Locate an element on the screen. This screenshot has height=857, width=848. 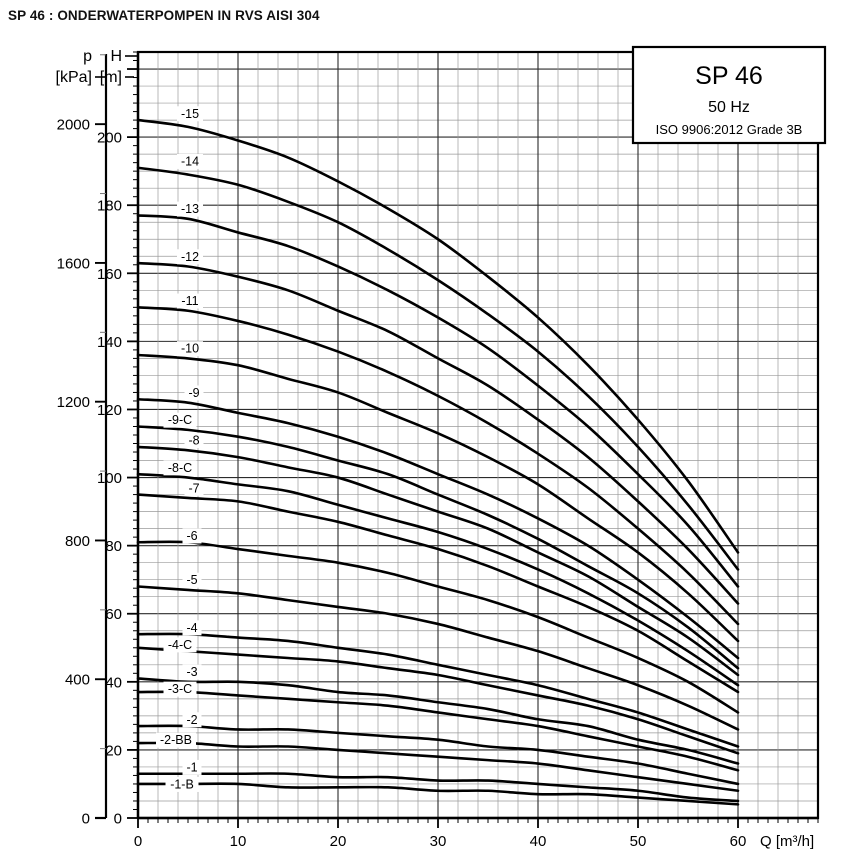
curve-label-7: -7 is located at coordinates (193, 488).